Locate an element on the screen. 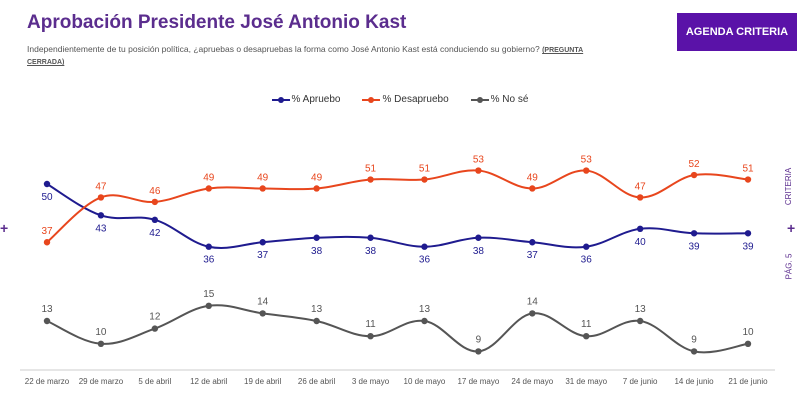 Image resolution: width=800 pixels, height=401 pixels. data-label-desapruebo: 47 is located at coordinates (101, 186).